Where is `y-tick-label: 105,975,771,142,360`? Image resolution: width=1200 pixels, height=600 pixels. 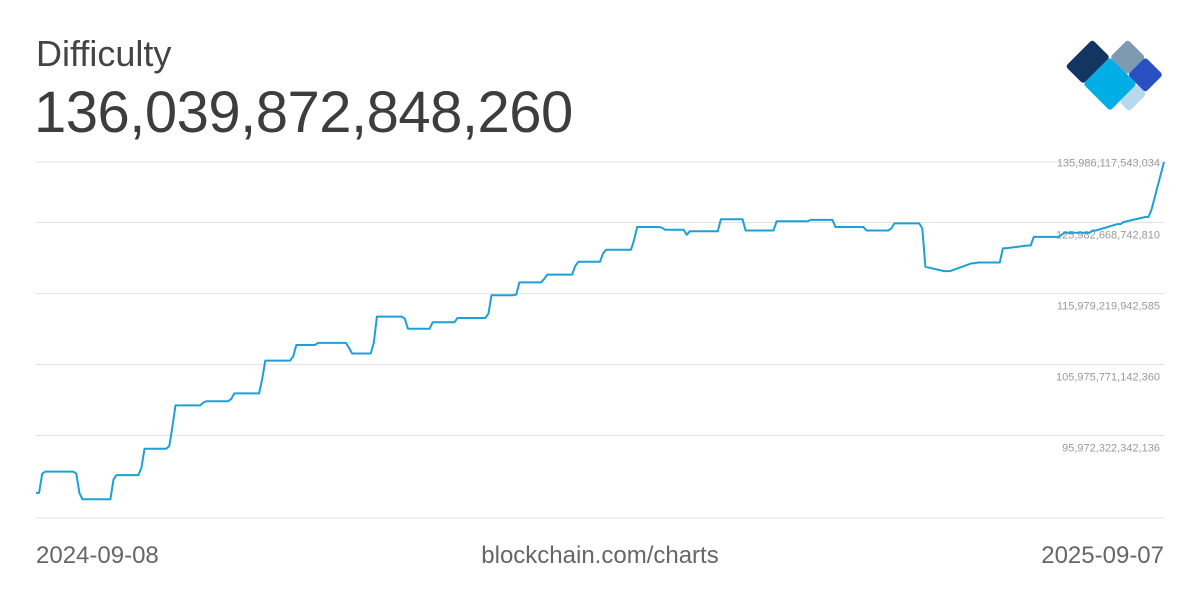
y-tick-label: 105,975,771,142,360 is located at coordinates (1108, 378).